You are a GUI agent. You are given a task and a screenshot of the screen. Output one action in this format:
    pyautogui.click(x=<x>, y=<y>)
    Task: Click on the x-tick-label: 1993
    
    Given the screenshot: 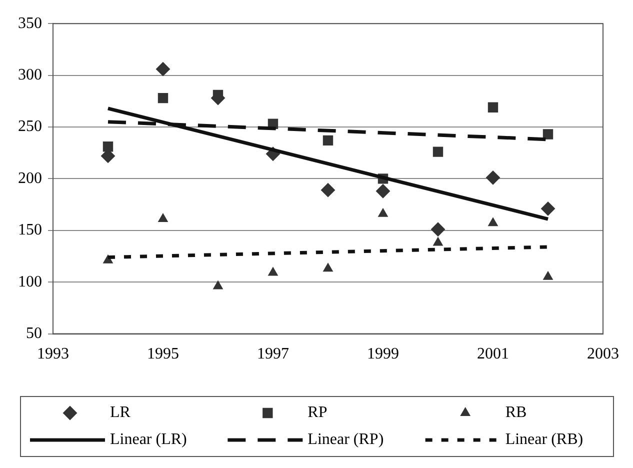 What is the action you would take?
    pyautogui.click(x=53, y=354)
    